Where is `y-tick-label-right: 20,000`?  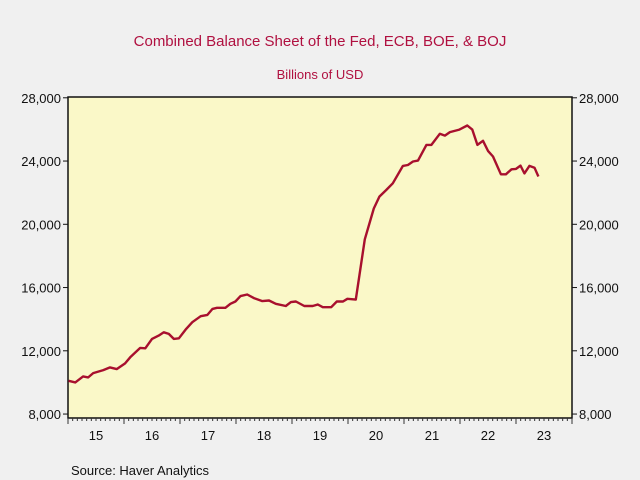
y-tick-label-right: 20,000 is located at coordinates (599, 224).